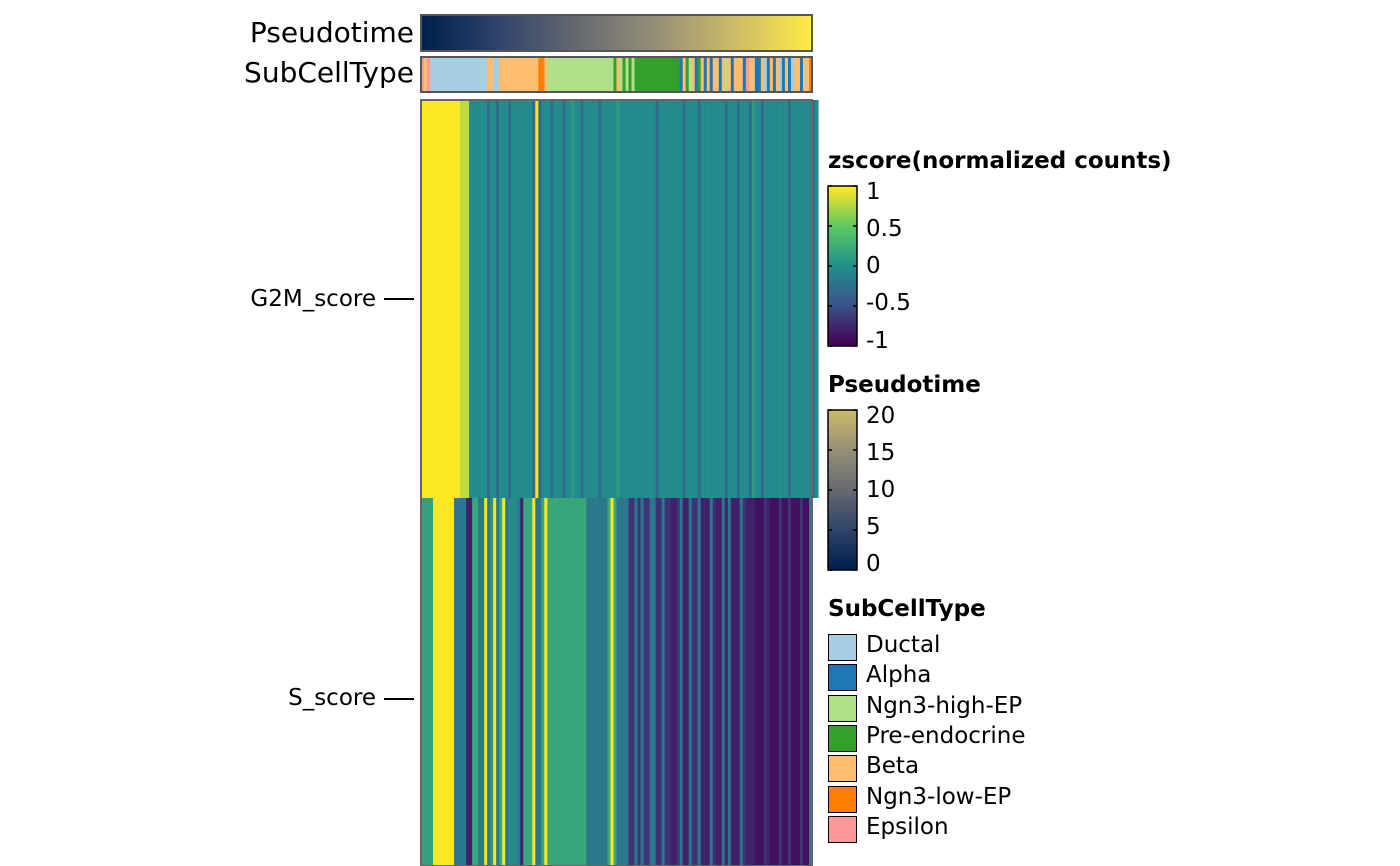 Image resolution: width=1400 pixels, height=866 pixels. Describe the element at coordinates (331, 32) in the screenshot. I see `pseudotime-anno-label: Pseudotime` at that location.